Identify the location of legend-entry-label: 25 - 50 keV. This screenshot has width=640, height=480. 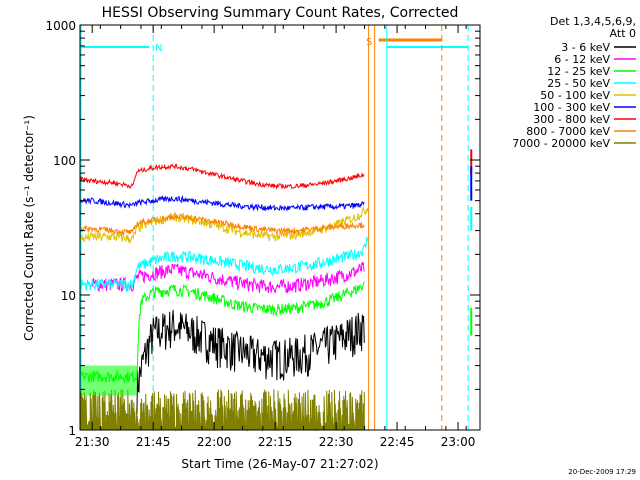
(578, 83).